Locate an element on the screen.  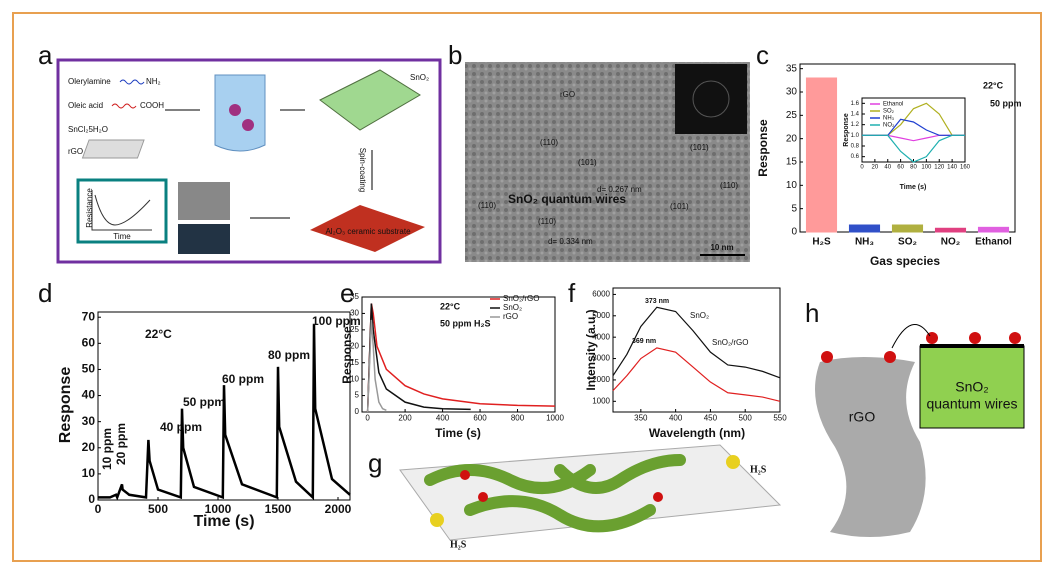
panel-label: f is located at coordinates (572, 293).